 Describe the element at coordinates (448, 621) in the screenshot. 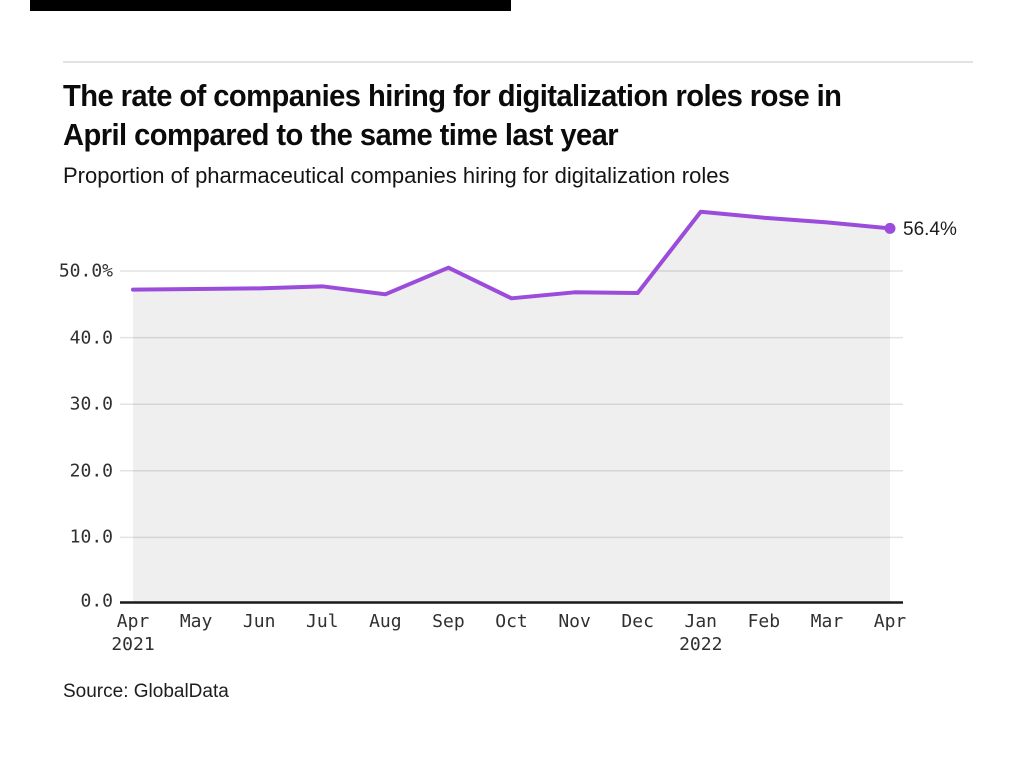

I see `x-tick-label: Sep` at that location.